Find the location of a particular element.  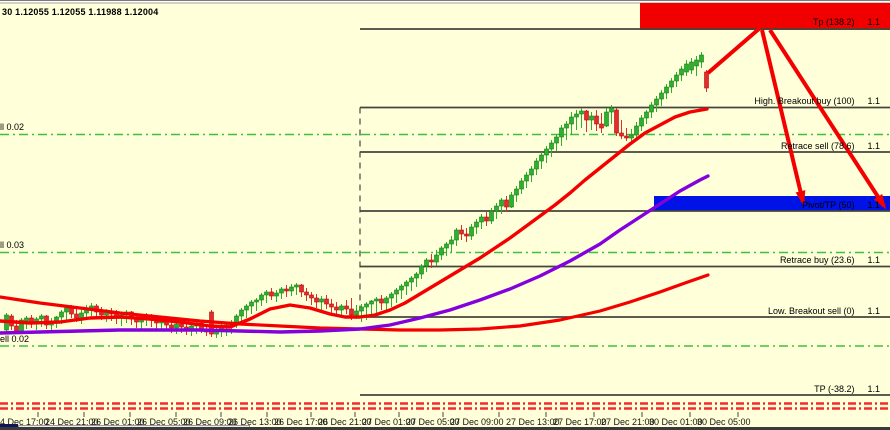

fib-highlight-boxes is located at coordinates (765, 107).